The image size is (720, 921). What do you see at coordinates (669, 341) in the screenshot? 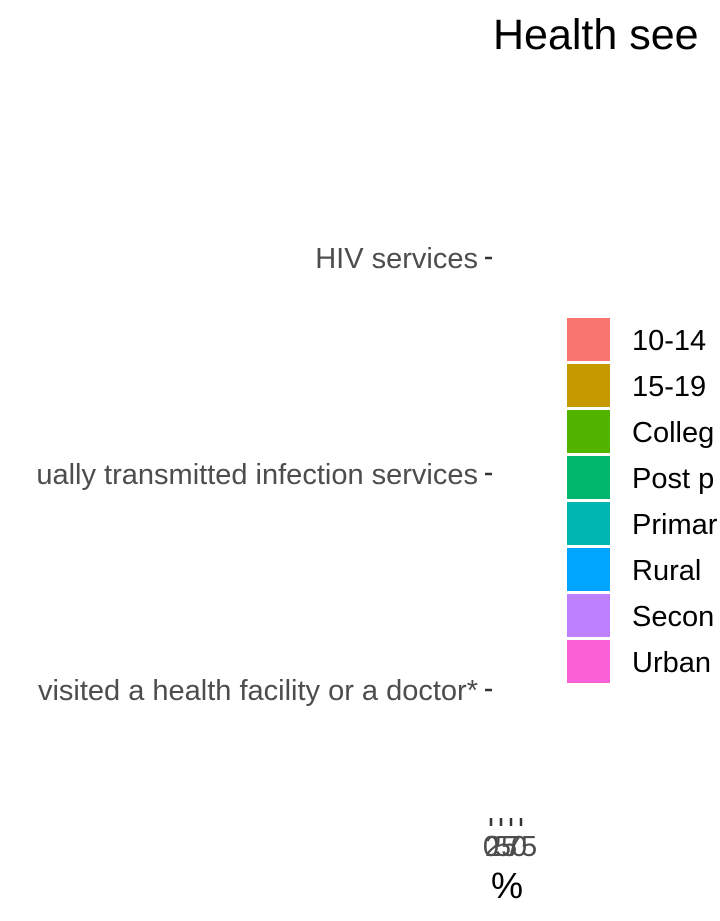
I see `legend-label: 10-14` at bounding box center [669, 341].